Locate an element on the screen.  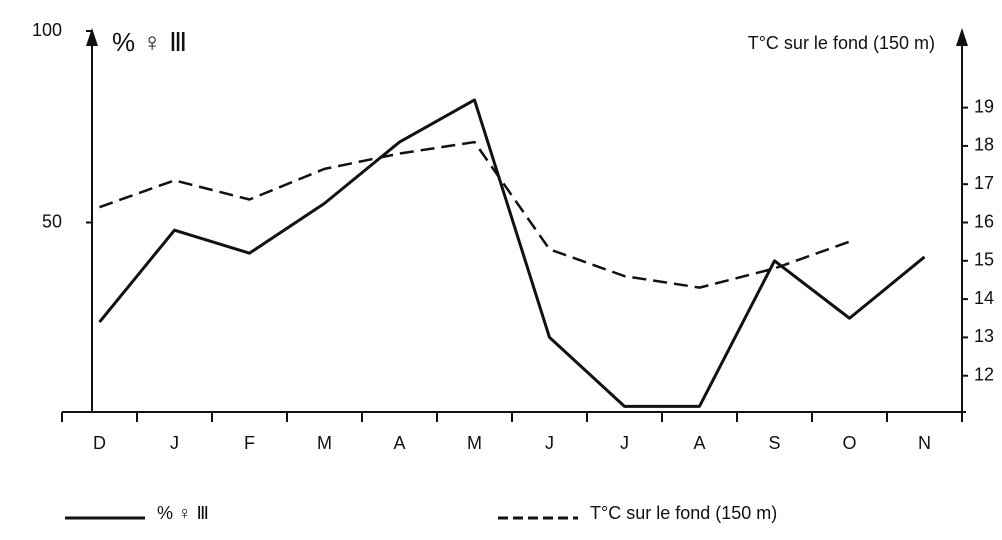
y2-tick-label: 16 is located at coordinates (984, 221).